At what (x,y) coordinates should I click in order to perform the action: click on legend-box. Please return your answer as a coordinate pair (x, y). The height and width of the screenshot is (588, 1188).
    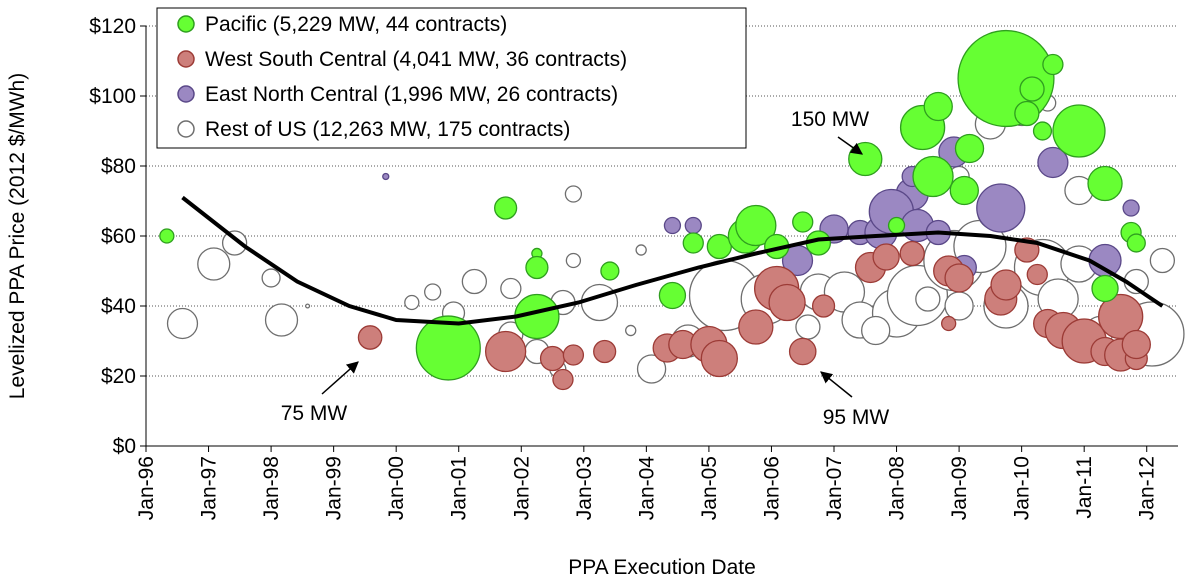
    Looking at the image, I should click on (451, 78).